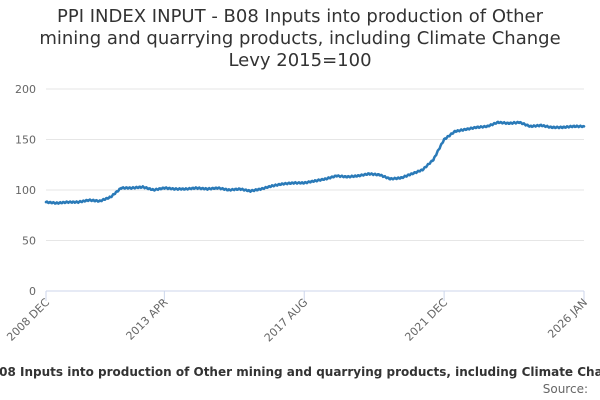 The image size is (600, 400). Describe the element at coordinates (147, 319) in the screenshot. I see `x-tick-label: 2013 APR` at that location.